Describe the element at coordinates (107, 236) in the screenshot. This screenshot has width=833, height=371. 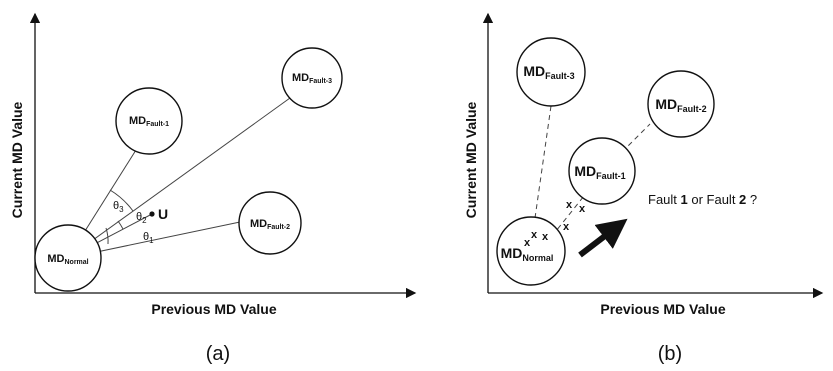
I see `arc-theta1` at that location.